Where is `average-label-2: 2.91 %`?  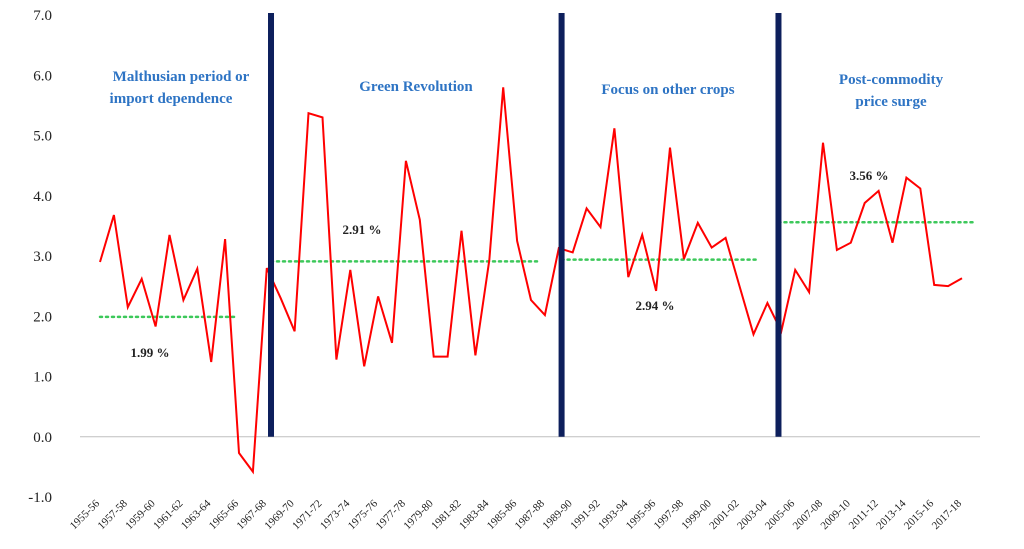
average-label-2: 2.91 % is located at coordinates (362, 229).